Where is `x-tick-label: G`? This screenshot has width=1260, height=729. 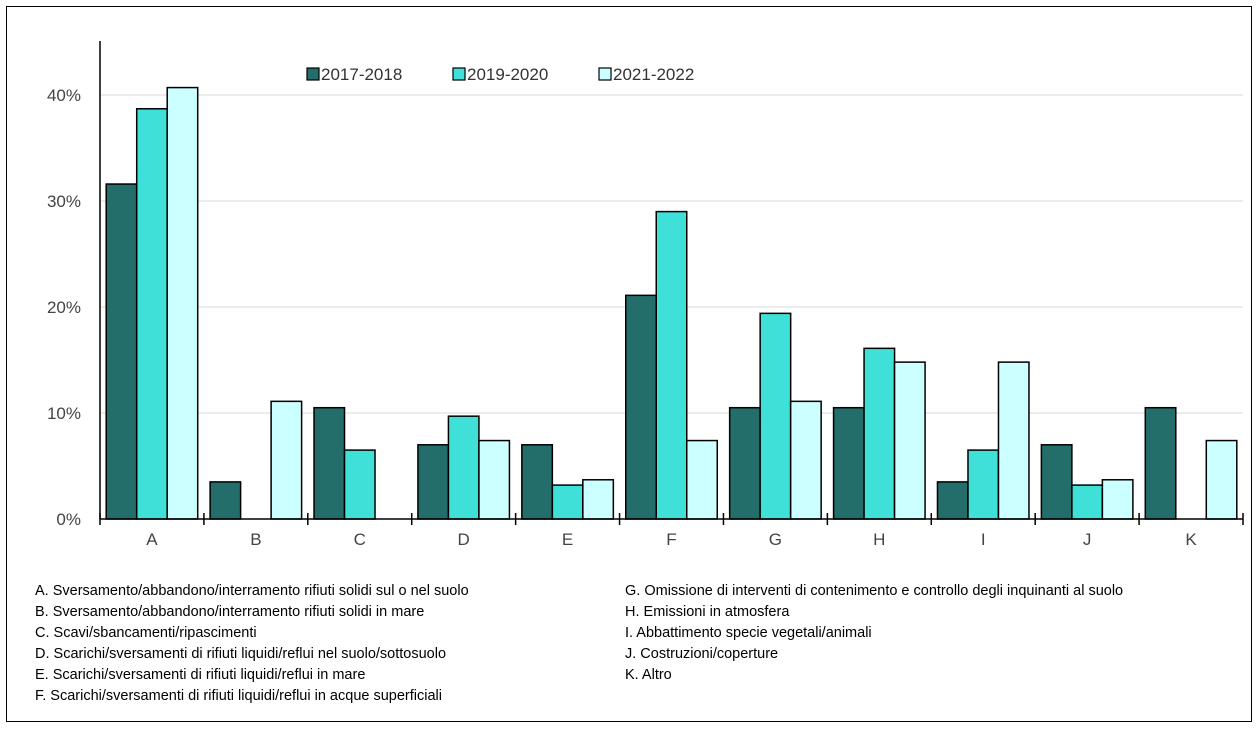
x-tick-label: G is located at coordinates (775, 539).